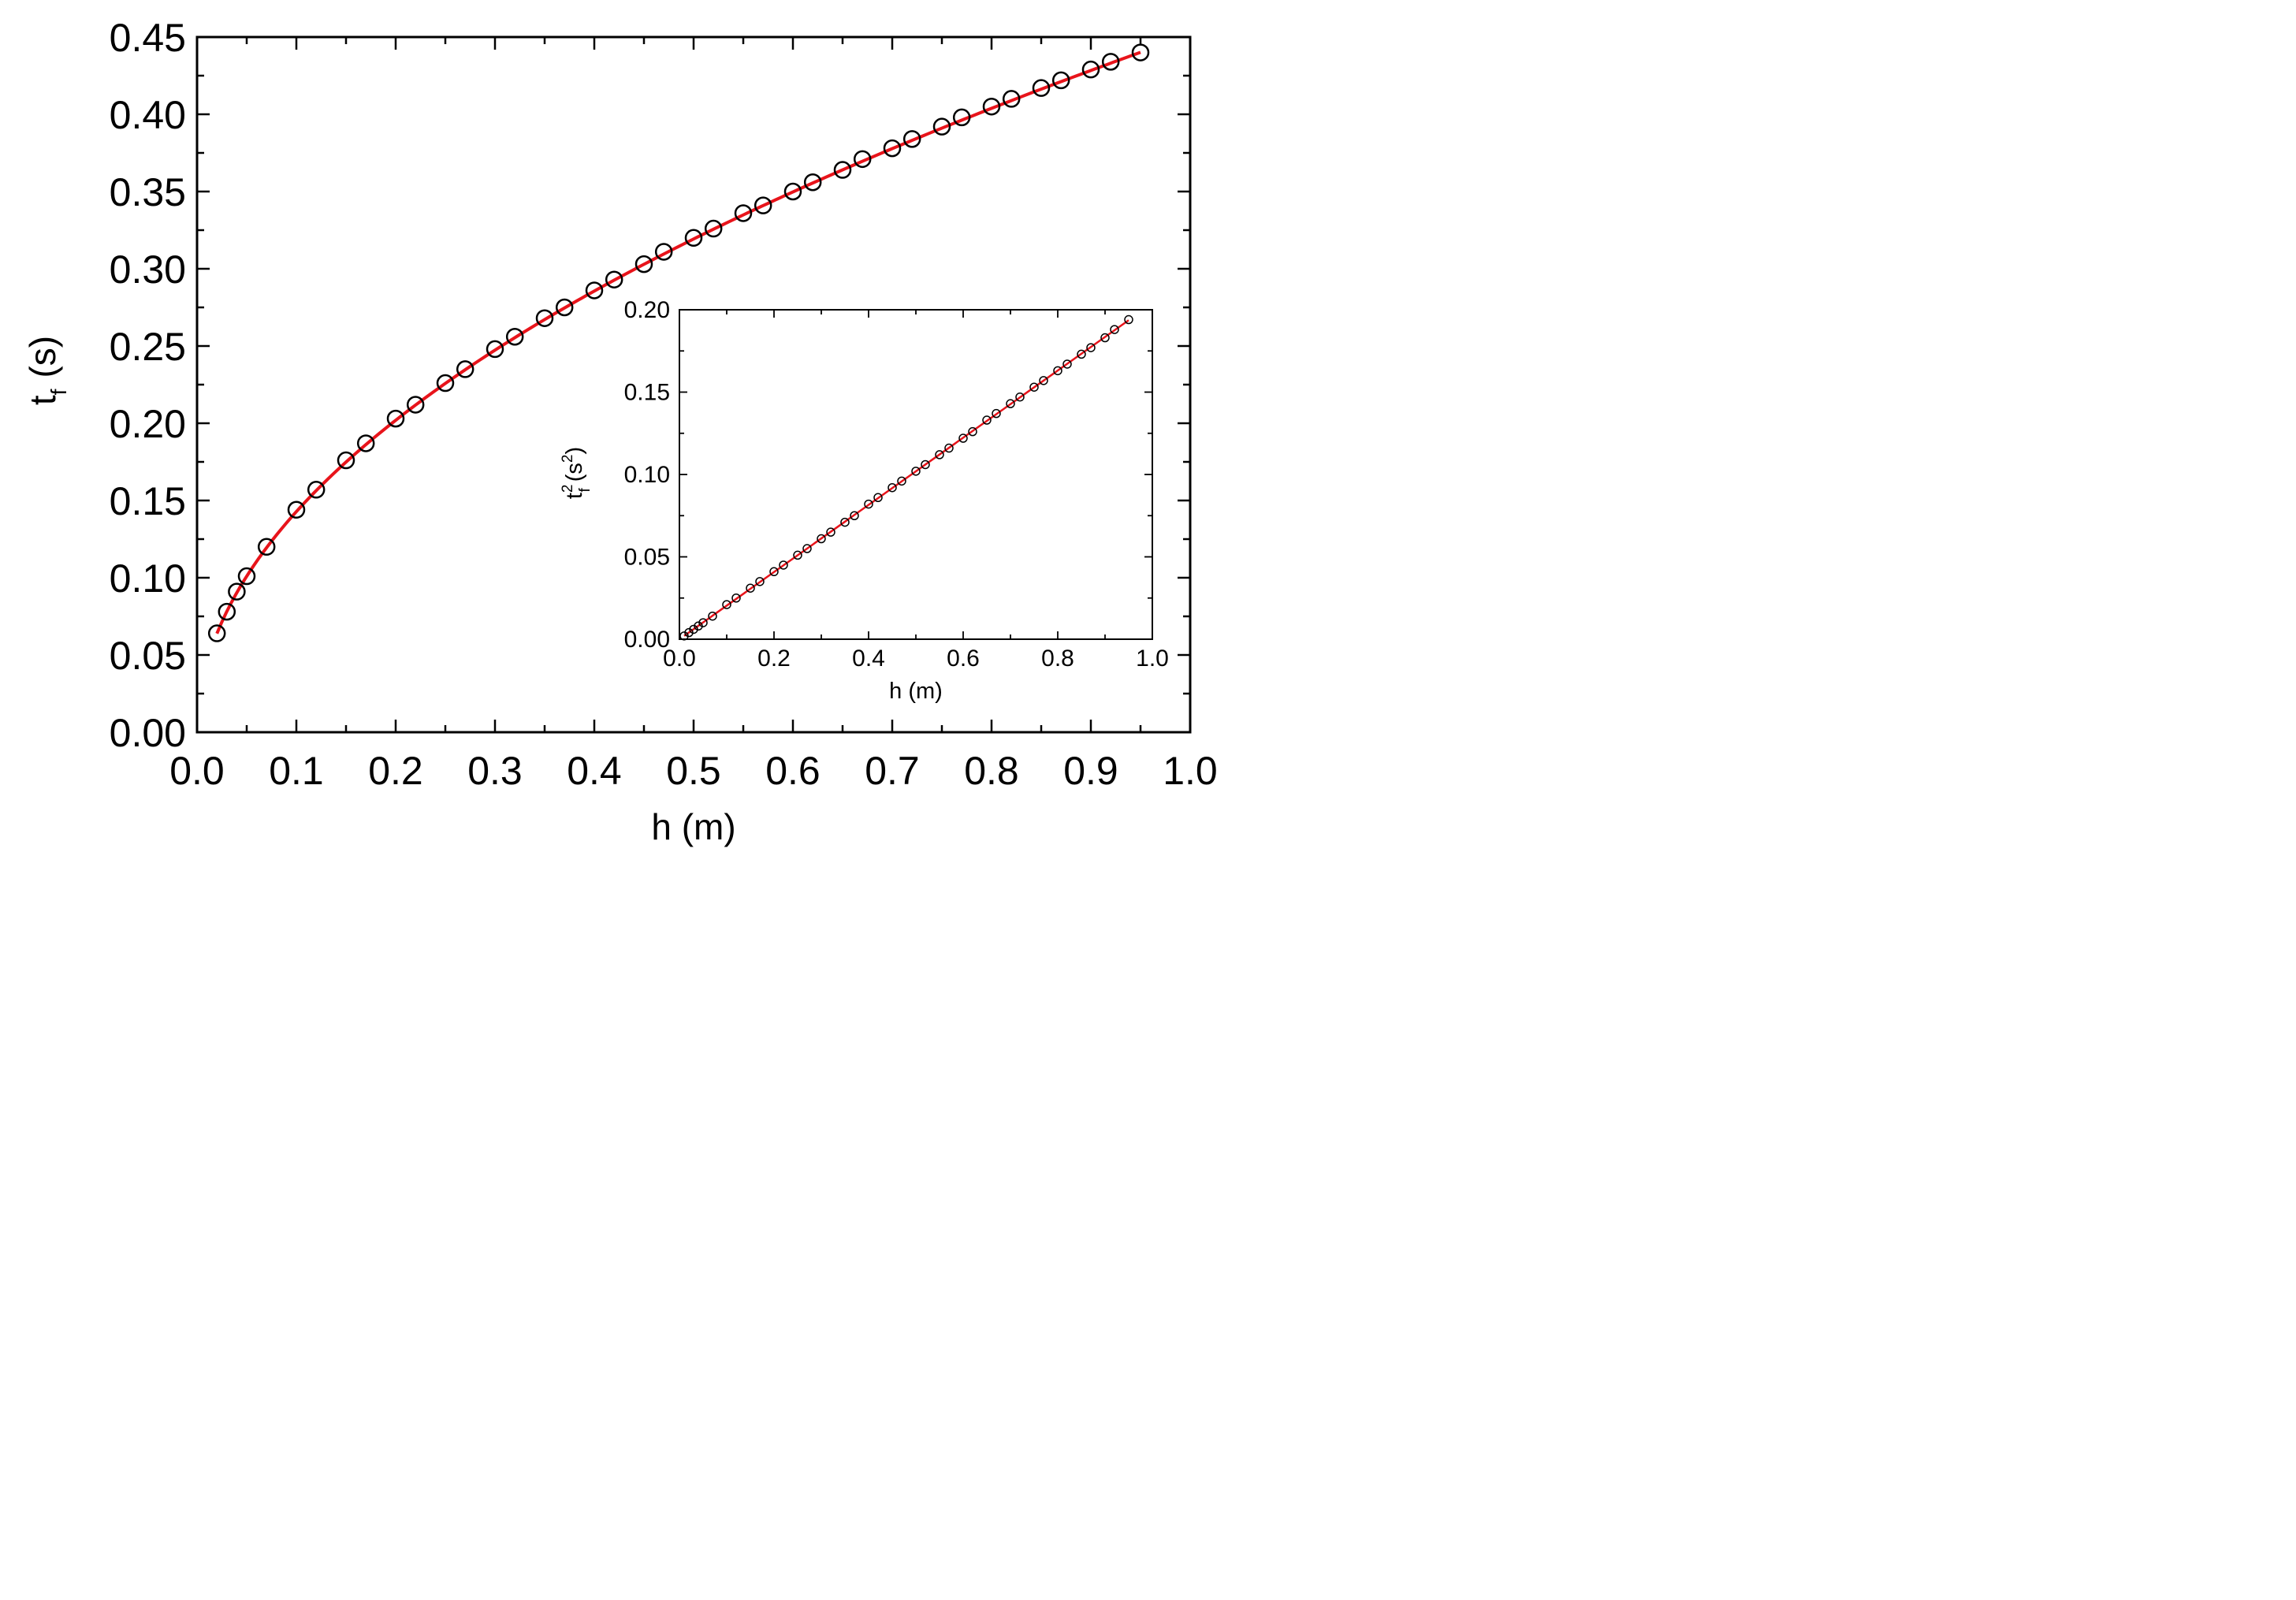 This screenshot has width=2296, height=1600. What do you see at coordinates (568, 489) in the screenshot?
I see `inset-y-title-sup: 2` at bounding box center [568, 489].